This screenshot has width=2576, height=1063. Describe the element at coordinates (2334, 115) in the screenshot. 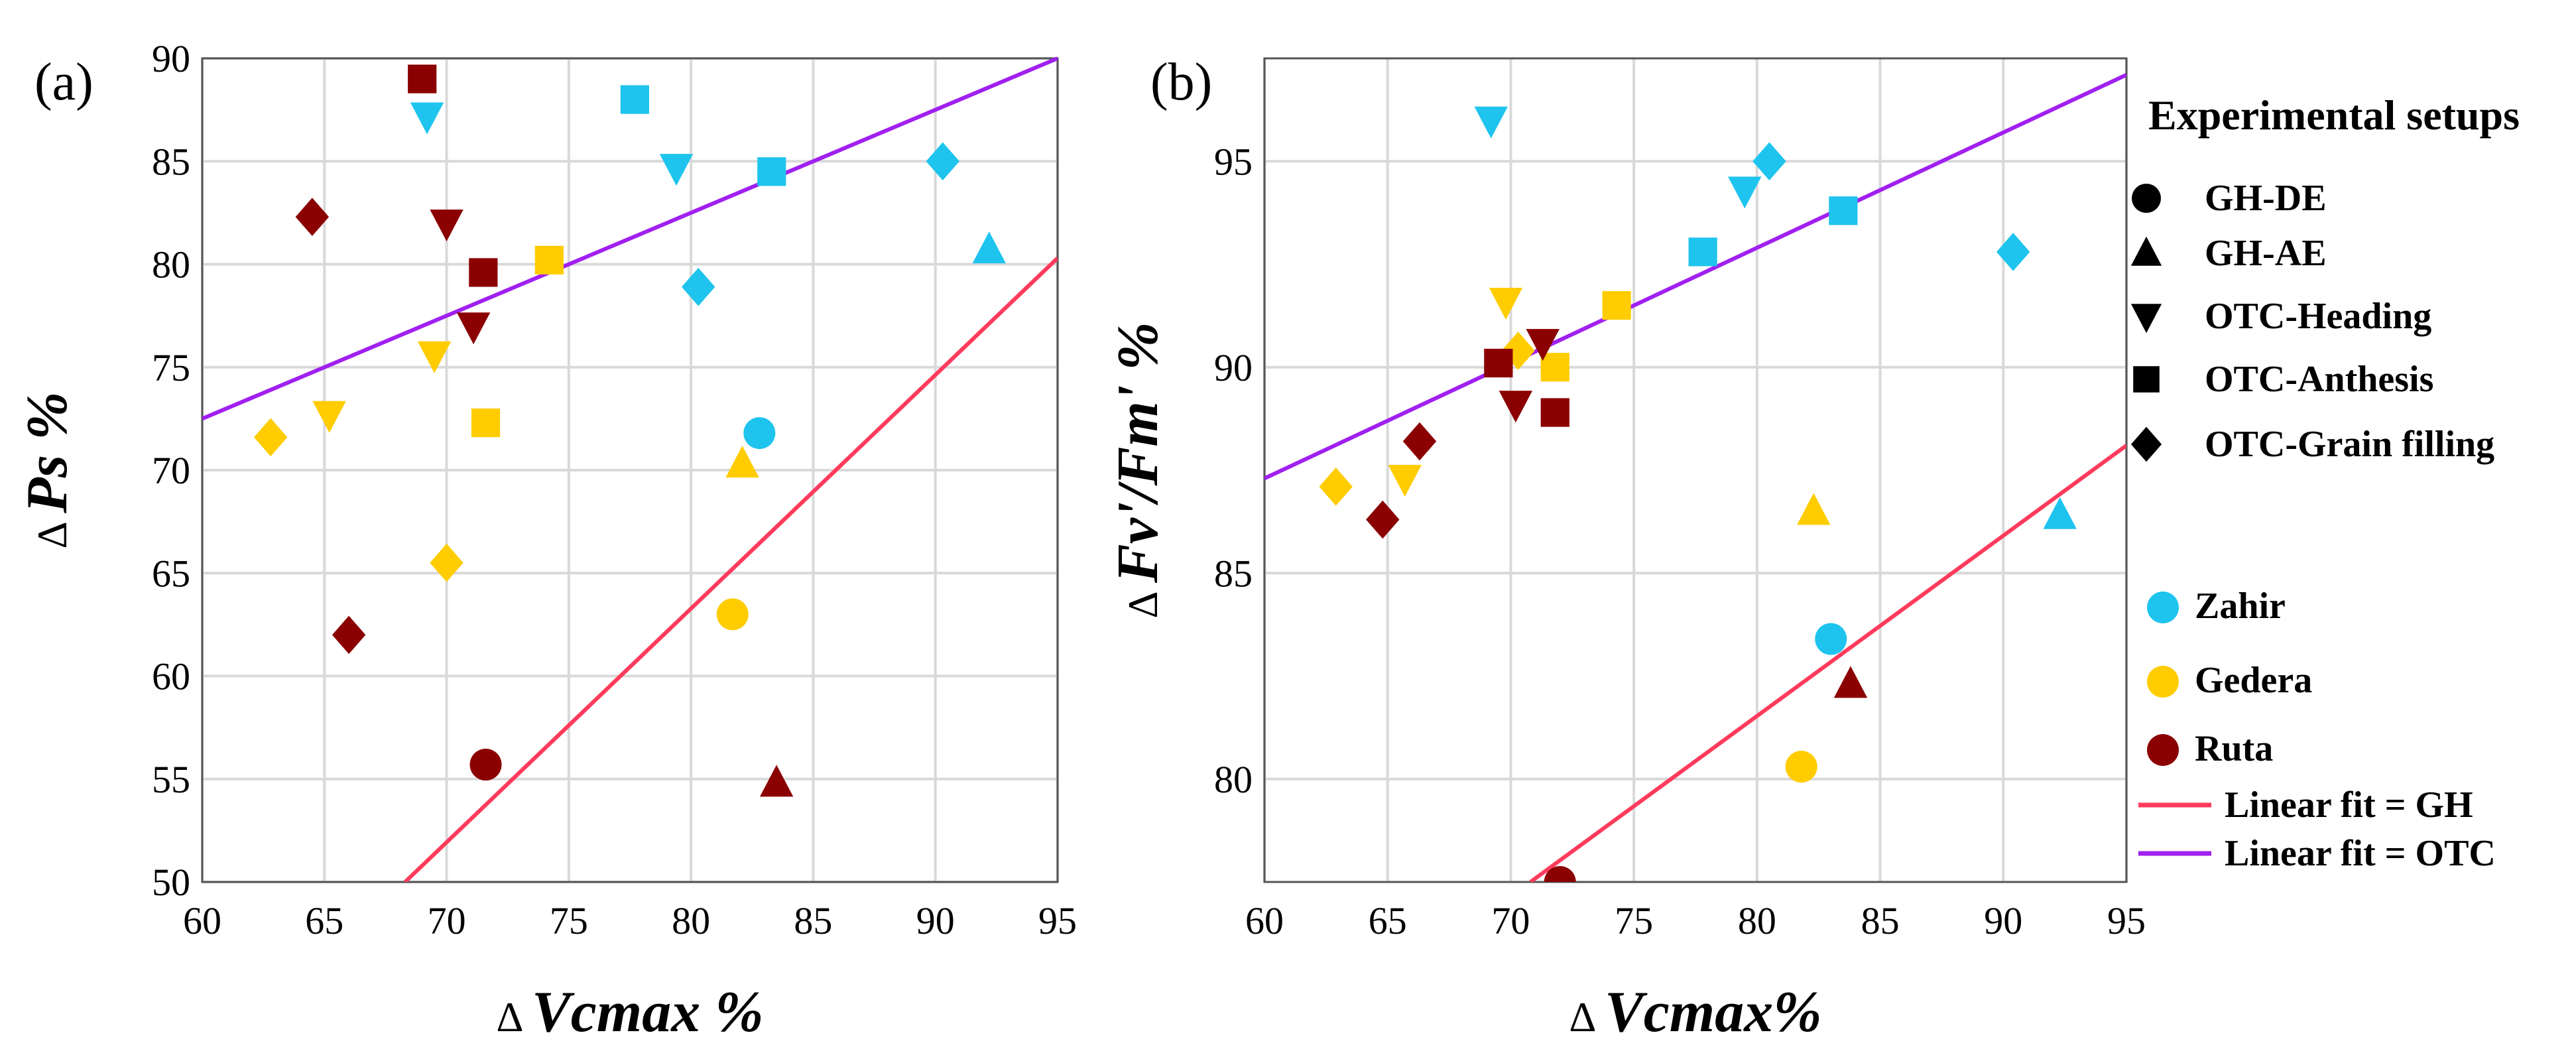

I see `legend-title: Experimental setups` at that location.